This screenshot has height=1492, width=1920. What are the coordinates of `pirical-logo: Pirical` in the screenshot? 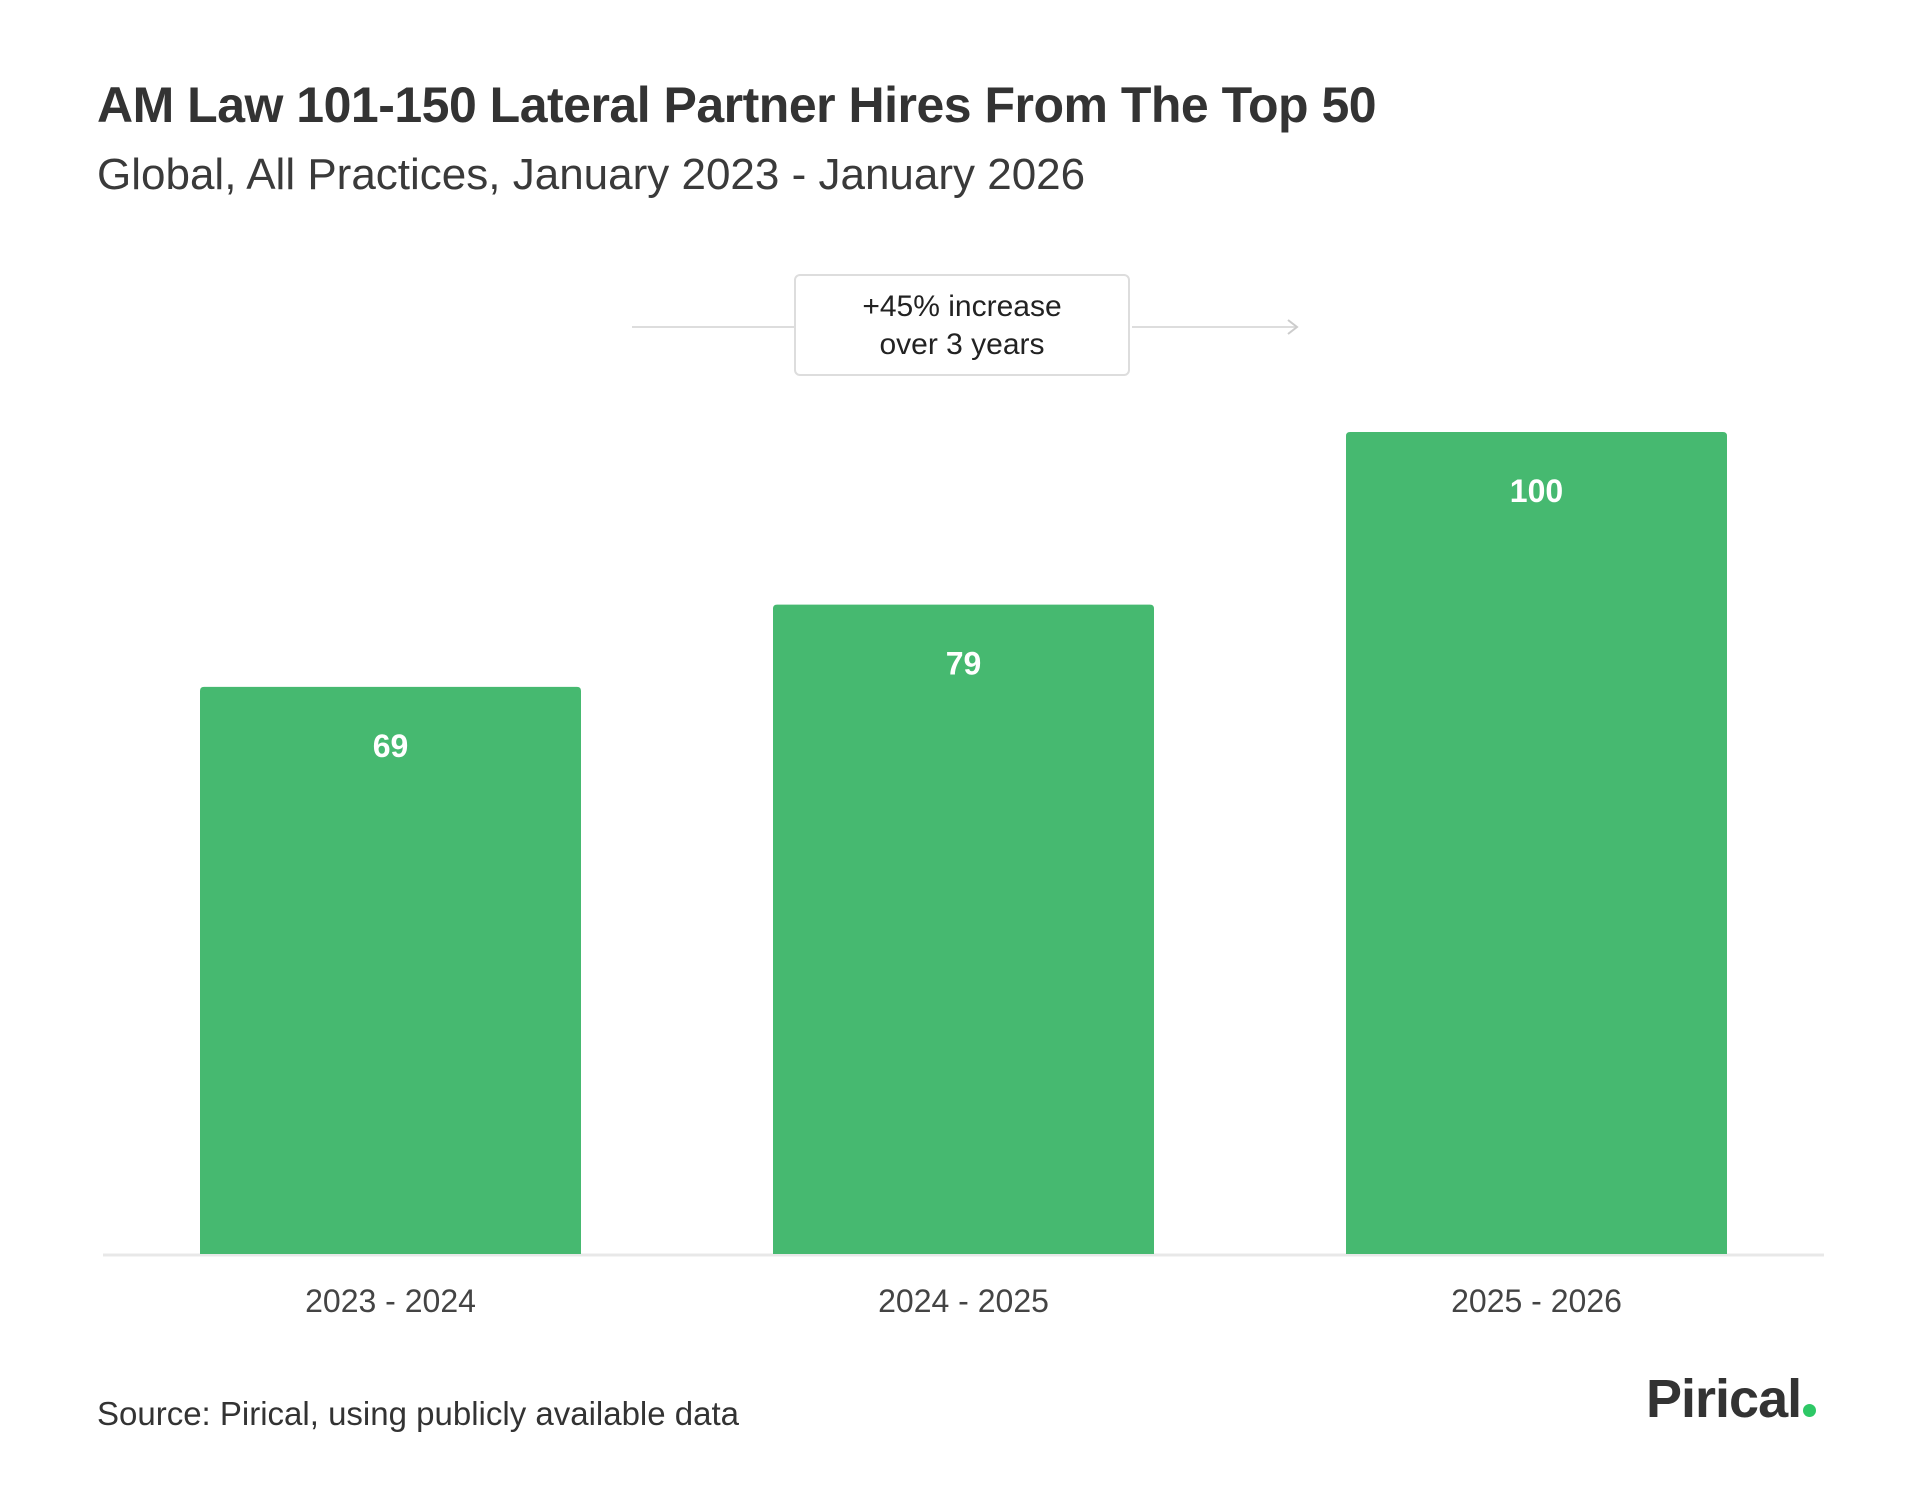 It's located at (1731, 1399).